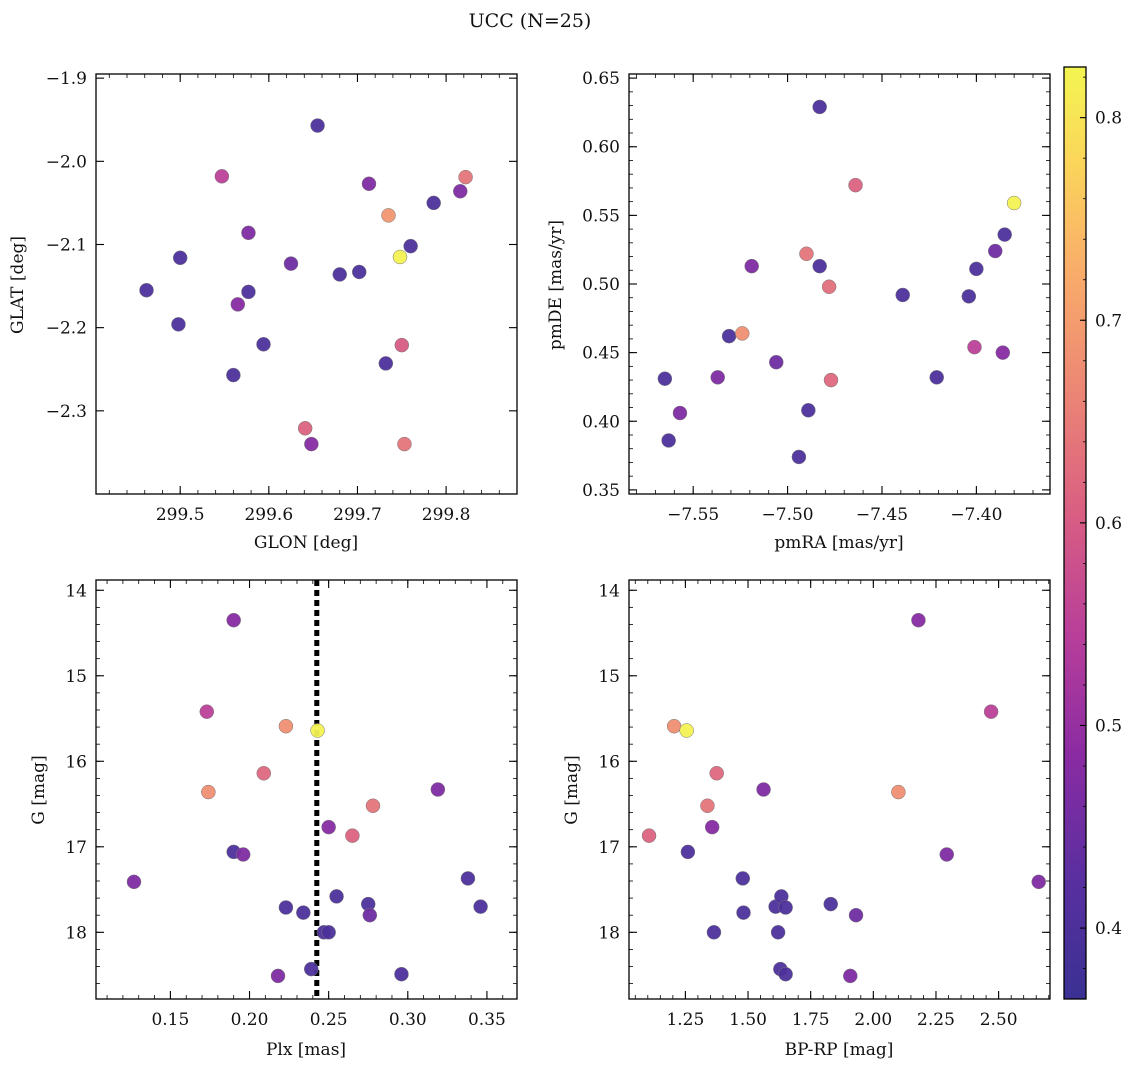 This screenshot has height=1067, width=1136. What do you see at coordinates (601, 79) in the screenshot?
I see `y-tick-label: 0.65` at bounding box center [601, 79].